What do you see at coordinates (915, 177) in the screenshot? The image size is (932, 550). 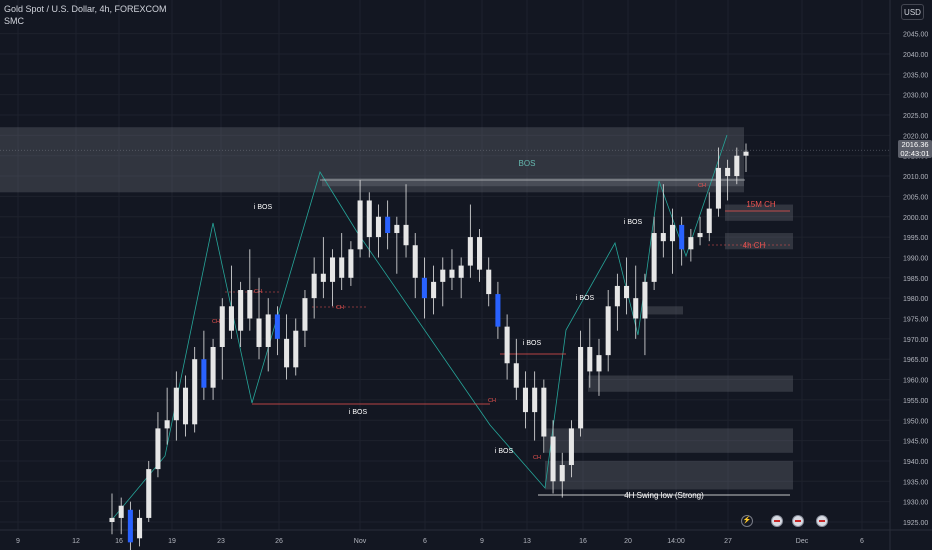 I see `y-tick-label: 2010.00` at bounding box center [915, 177].